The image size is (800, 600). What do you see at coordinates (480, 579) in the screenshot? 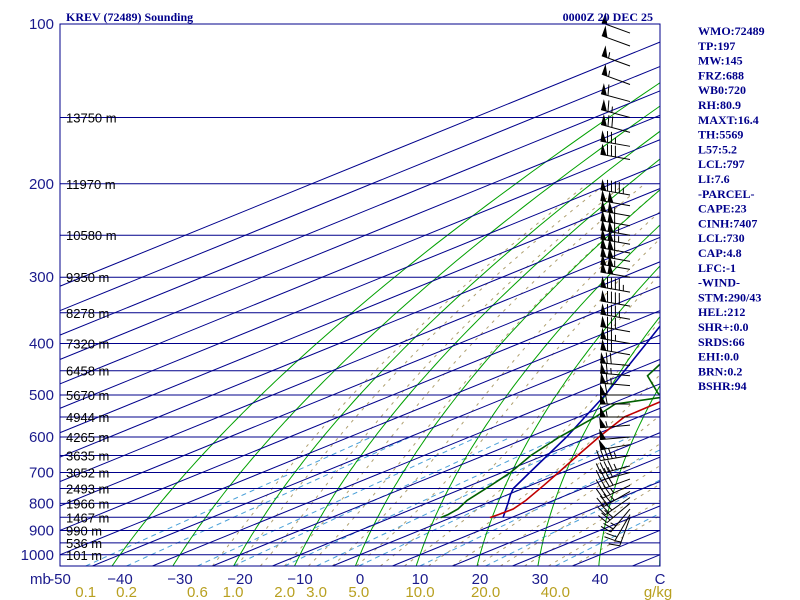
I see `temperature-tick-label: 20` at bounding box center [480, 579].